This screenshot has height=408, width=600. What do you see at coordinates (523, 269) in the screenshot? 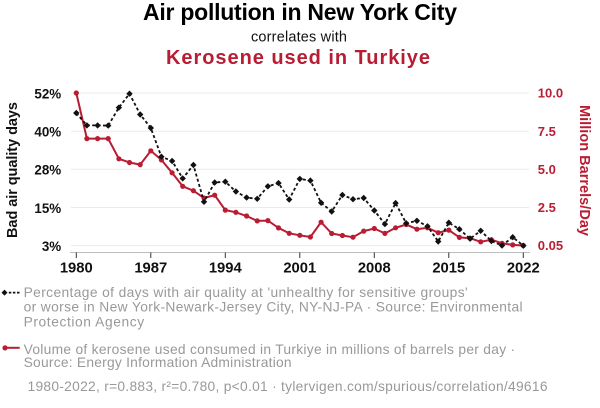
I see `svg-text: 2022` at bounding box center [523, 269].